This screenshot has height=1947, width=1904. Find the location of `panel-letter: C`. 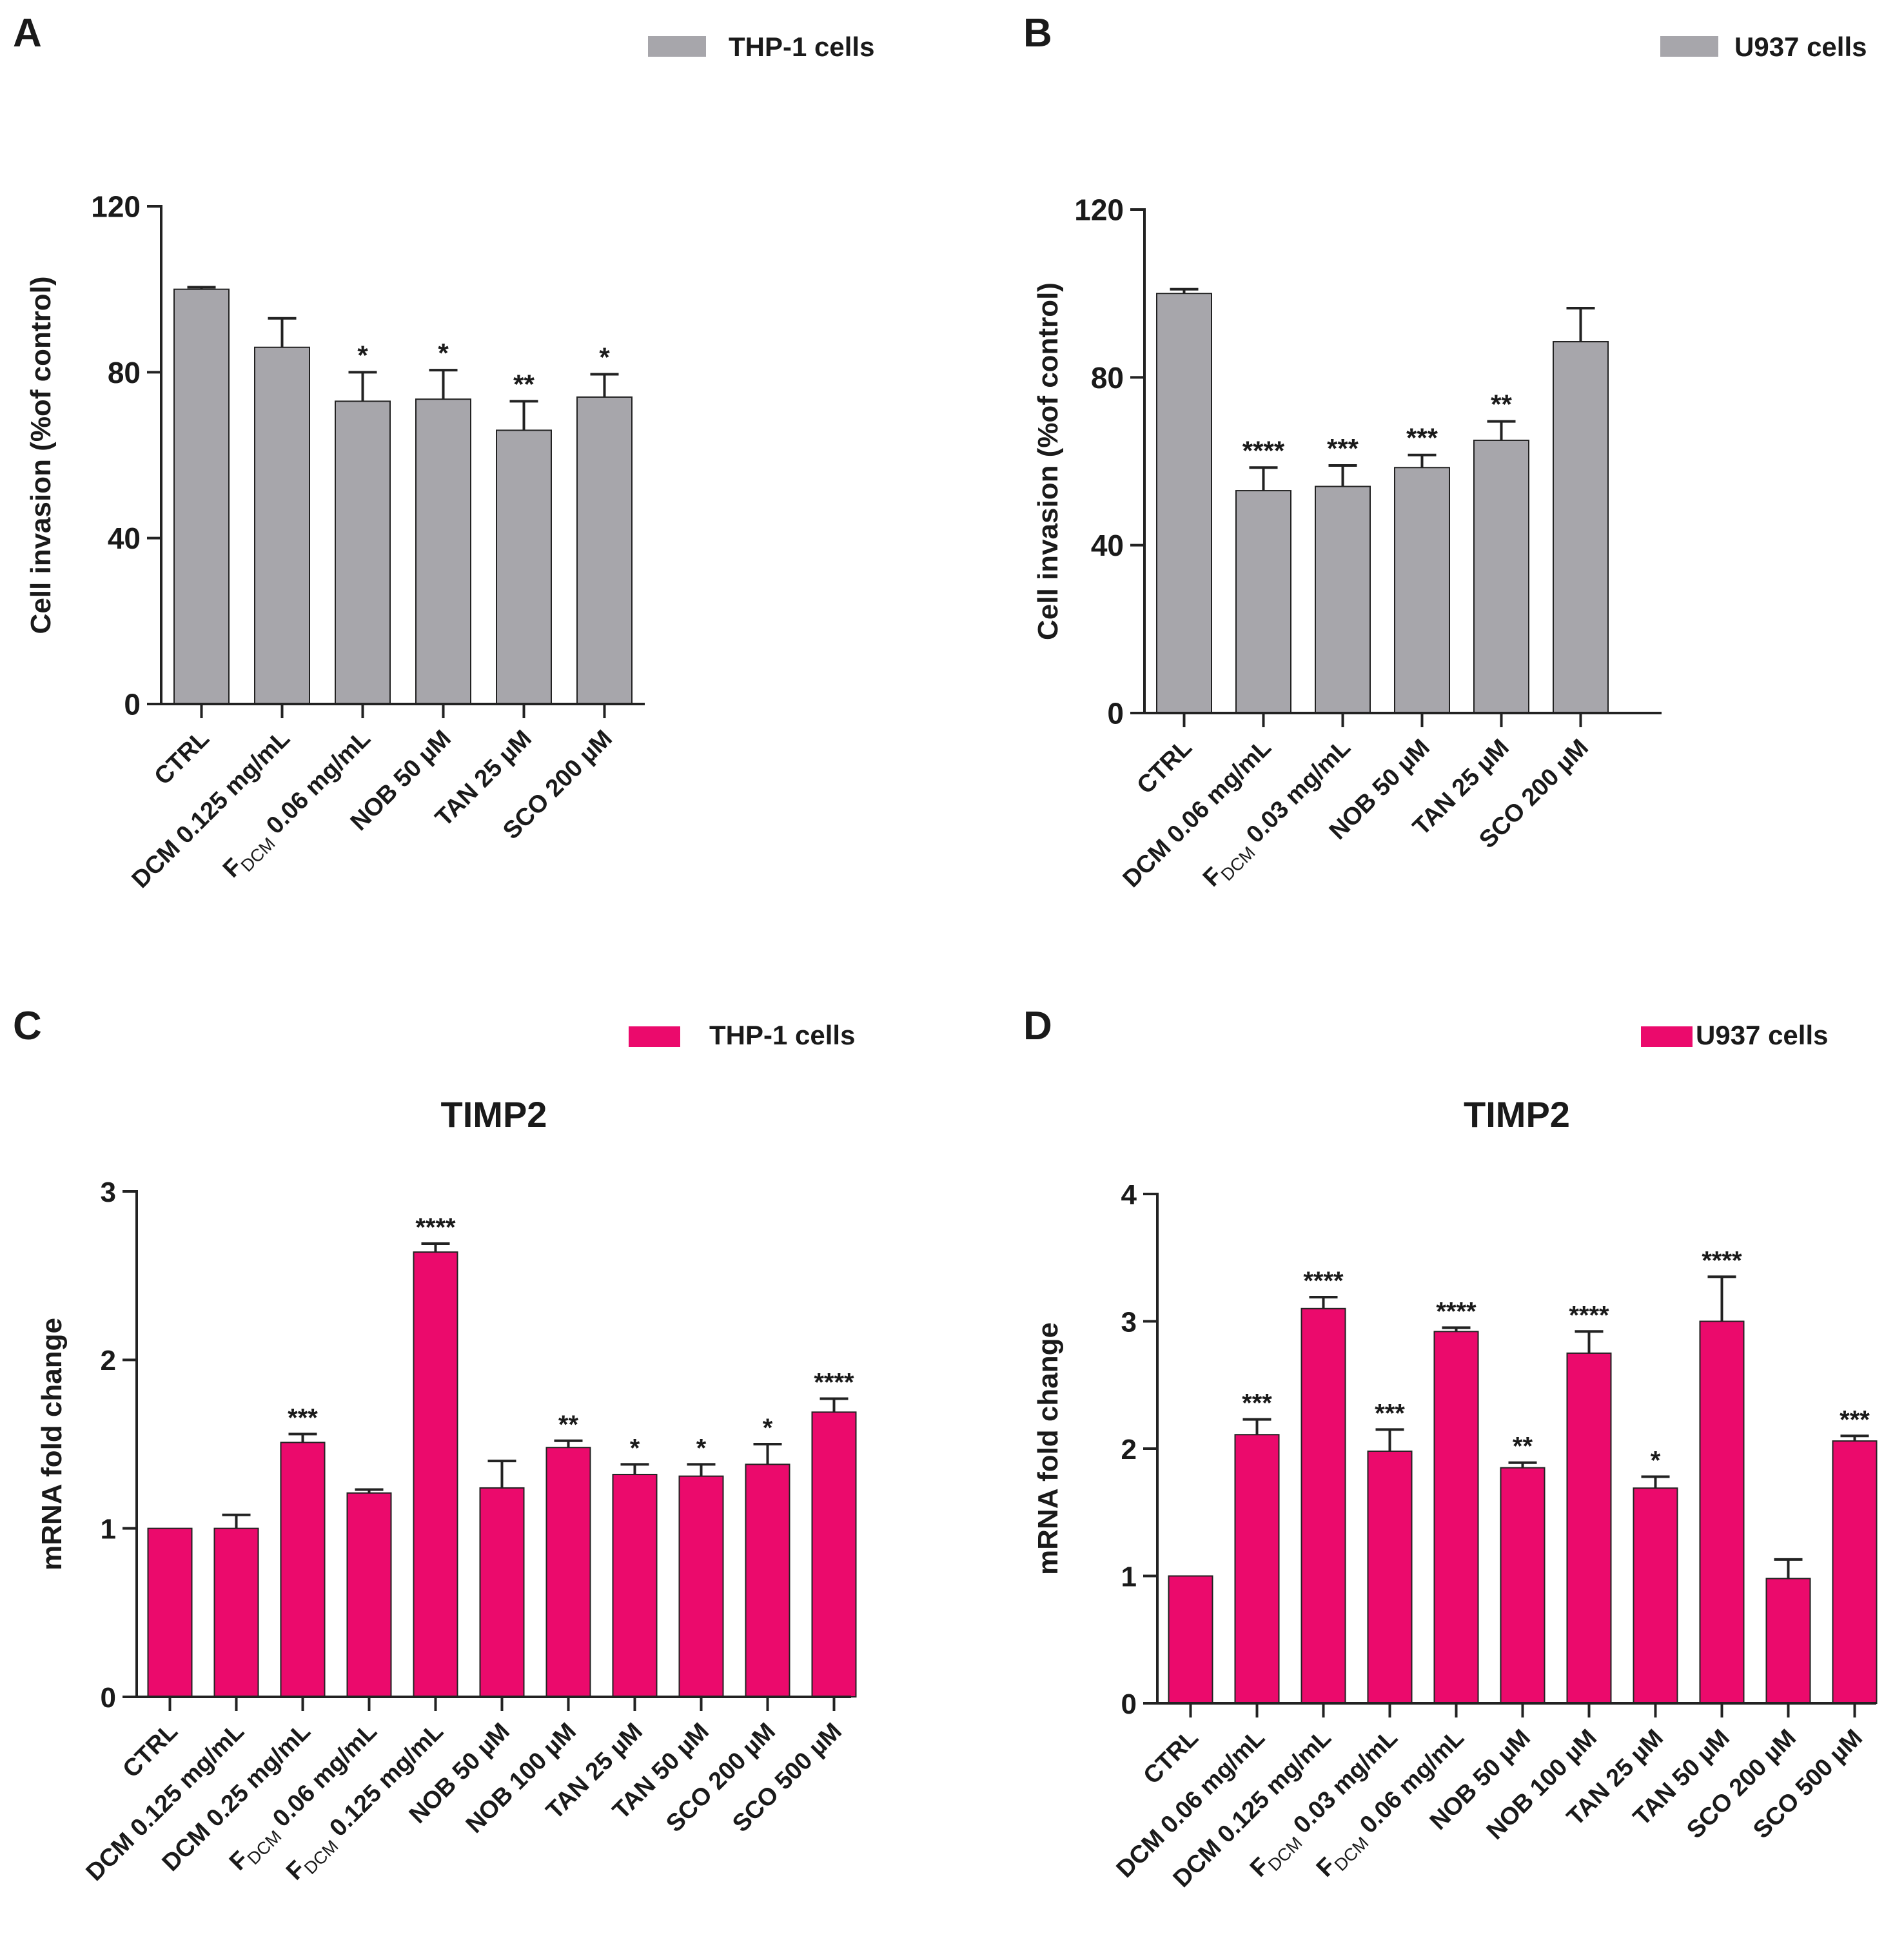

panel-letter: C is located at coordinates (27, 1026).